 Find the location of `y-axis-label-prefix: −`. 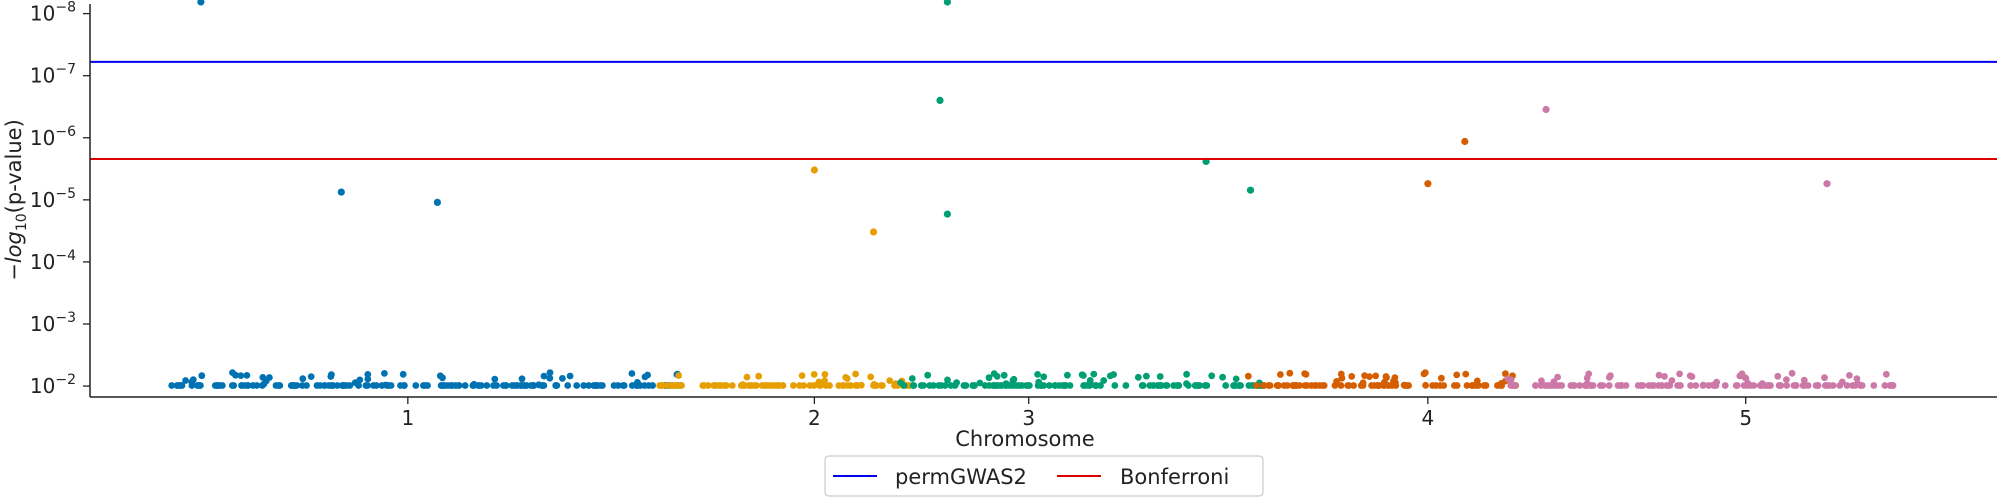

y-axis-label-prefix: − is located at coordinates (14, 272).